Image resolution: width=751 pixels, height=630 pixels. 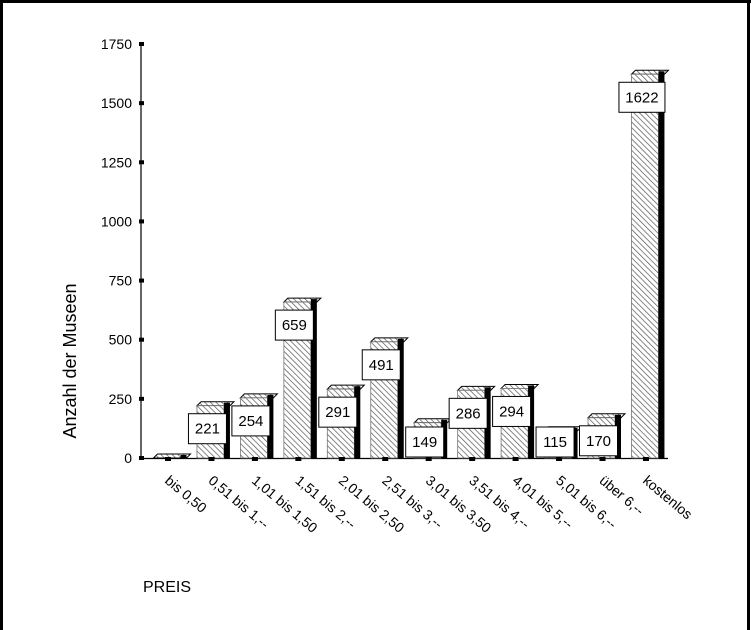 I want to click on y-tick-label: 1250, so click(x=116, y=162).